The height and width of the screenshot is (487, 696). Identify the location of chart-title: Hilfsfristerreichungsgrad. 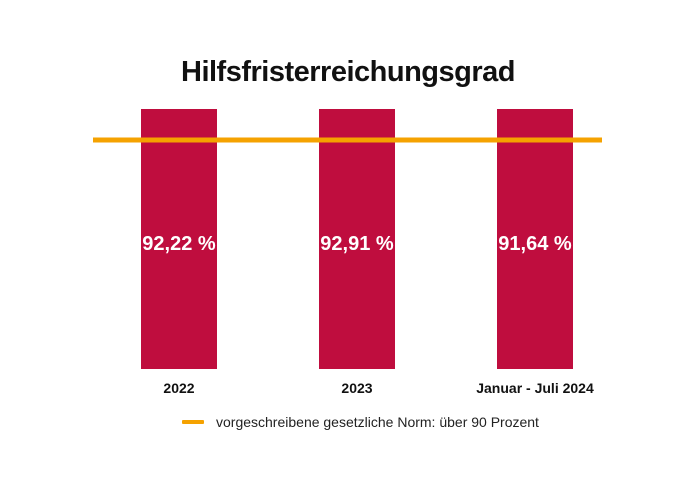
(348, 72).